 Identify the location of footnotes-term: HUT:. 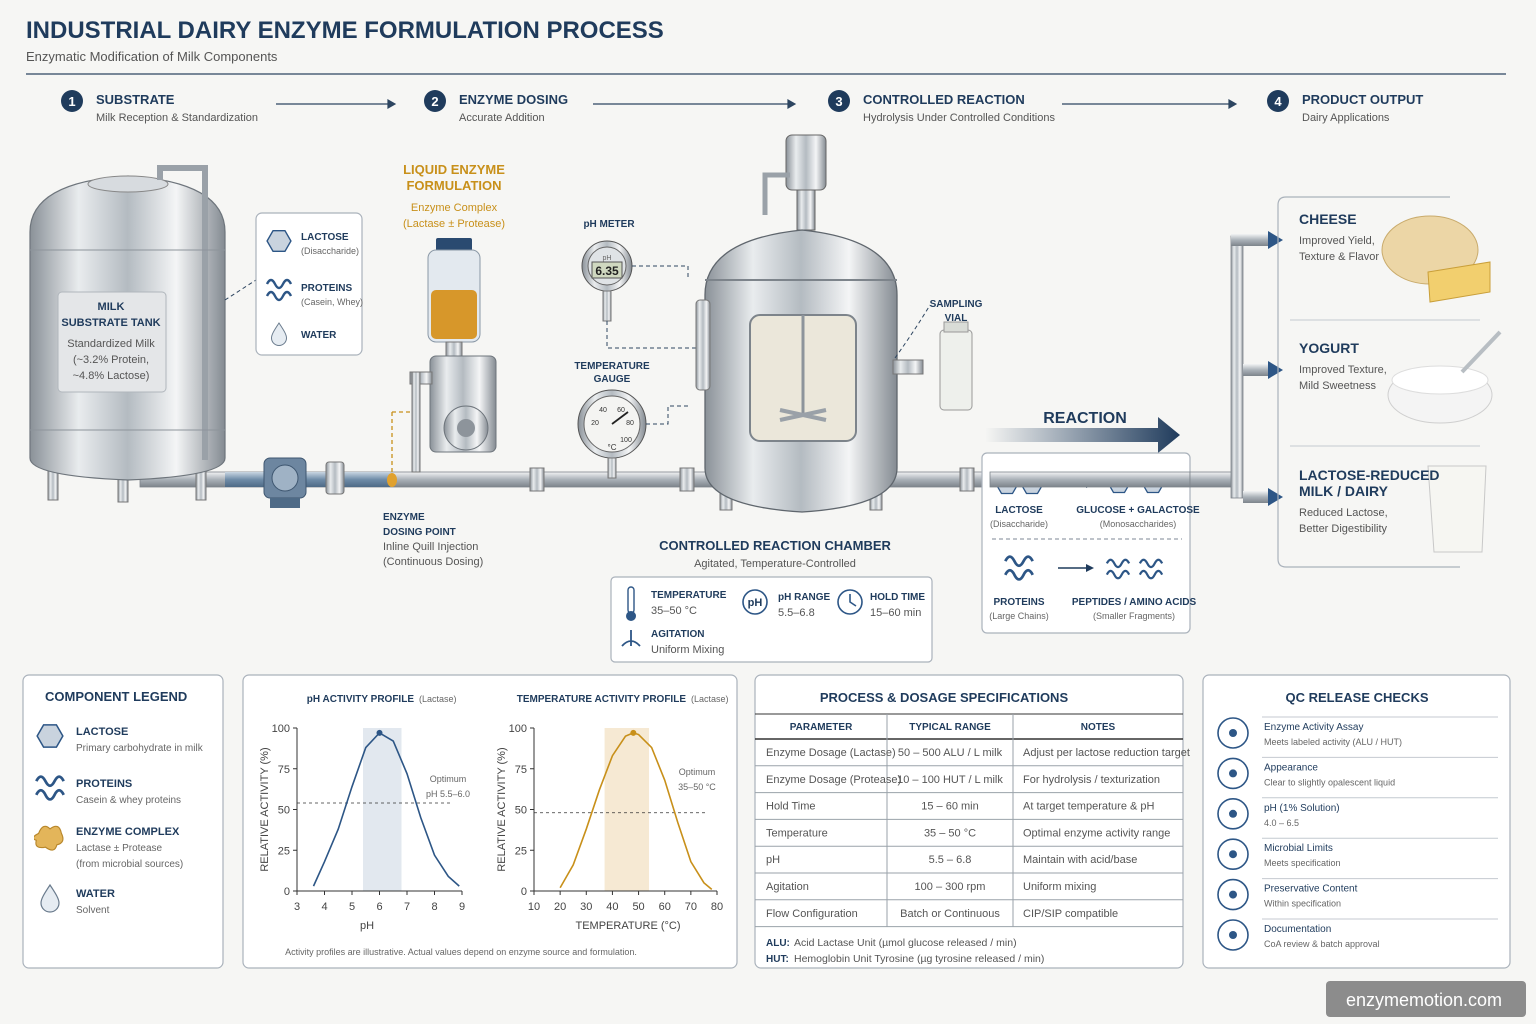
(777, 959).